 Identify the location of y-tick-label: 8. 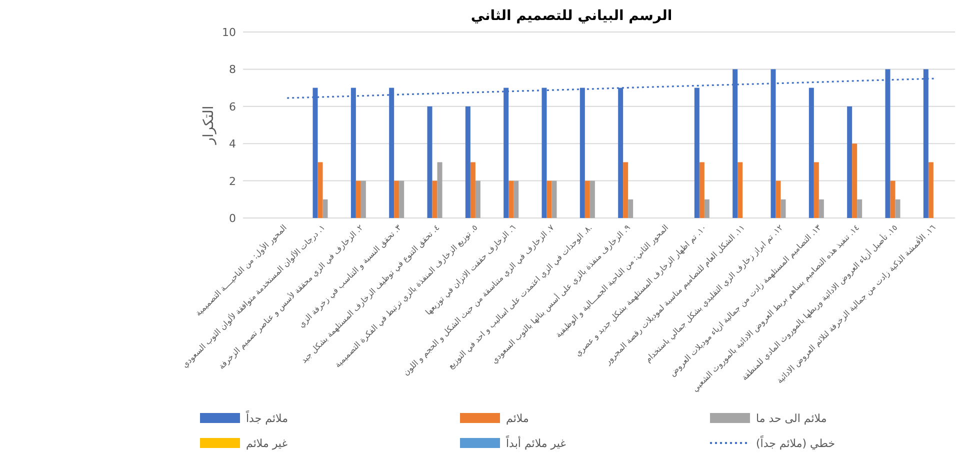
(232, 69).